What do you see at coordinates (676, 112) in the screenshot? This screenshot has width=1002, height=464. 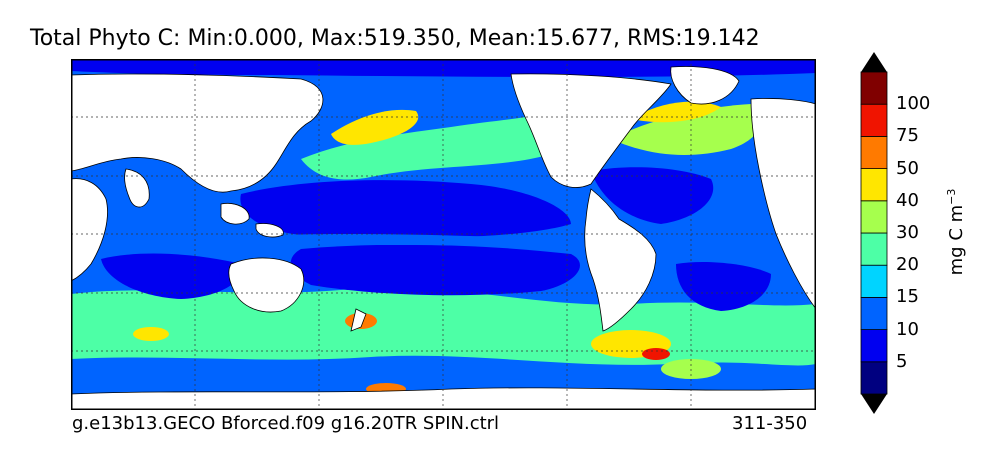 I see `north-atlantic-bloom` at bounding box center [676, 112].